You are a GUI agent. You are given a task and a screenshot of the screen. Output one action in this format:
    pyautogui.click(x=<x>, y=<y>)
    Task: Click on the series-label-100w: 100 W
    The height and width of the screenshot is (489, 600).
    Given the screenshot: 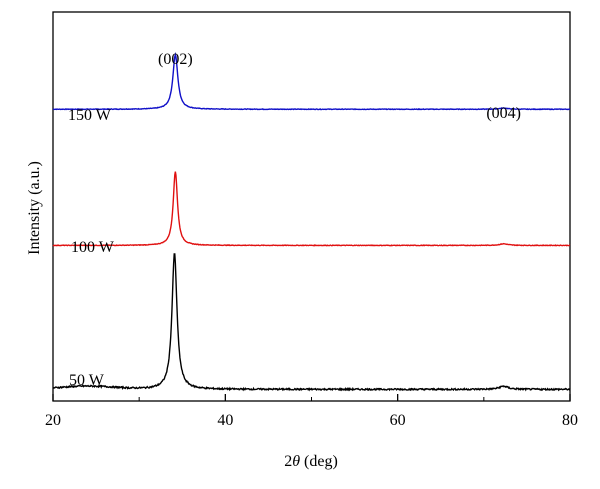 What is the action you would take?
    pyautogui.click(x=93, y=247)
    